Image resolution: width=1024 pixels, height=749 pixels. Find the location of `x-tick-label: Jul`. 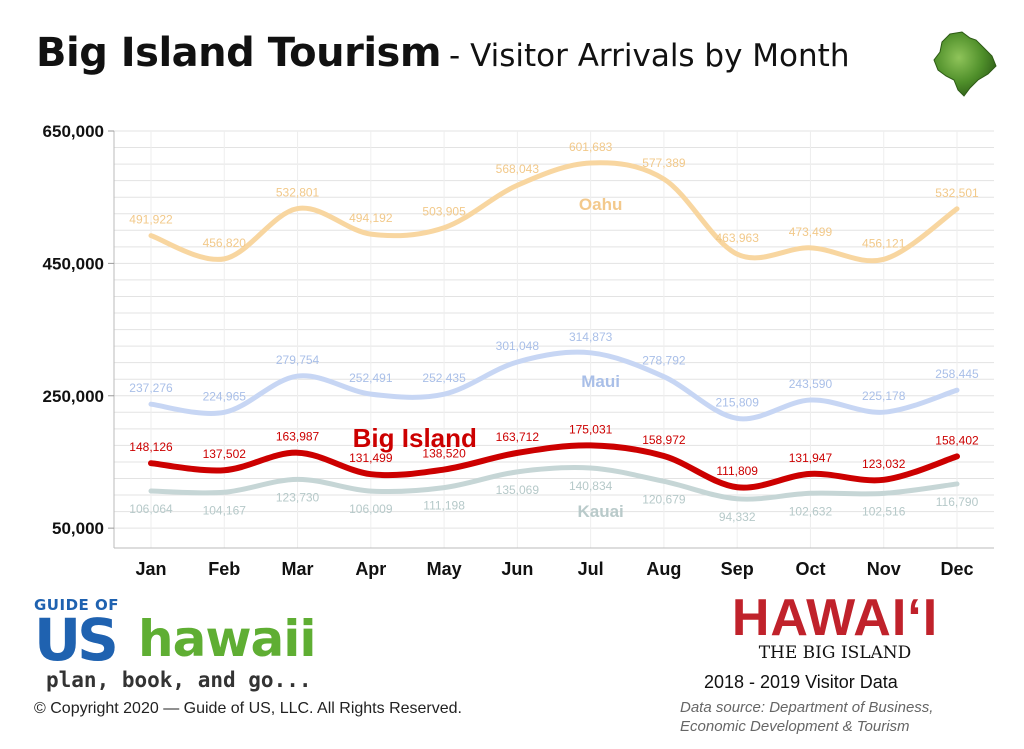

x-tick-label: Jul is located at coordinates (591, 569).